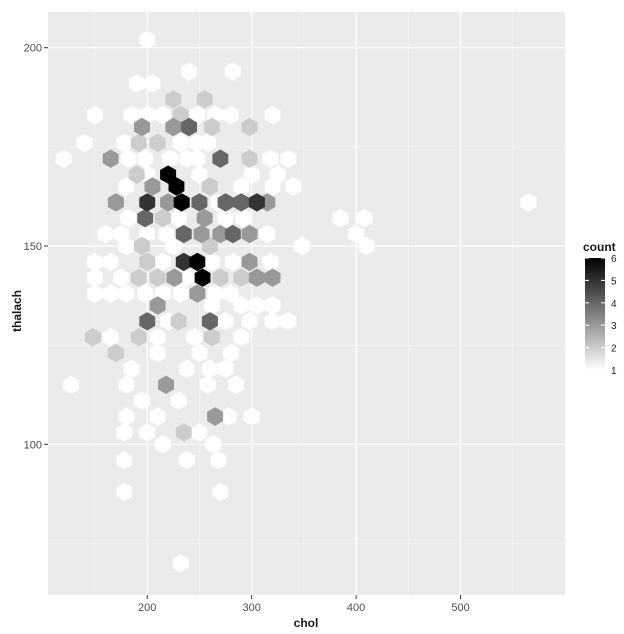  What do you see at coordinates (17, 311) in the screenshot?
I see `y-axis-title: thalach` at bounding box center [17, 311].